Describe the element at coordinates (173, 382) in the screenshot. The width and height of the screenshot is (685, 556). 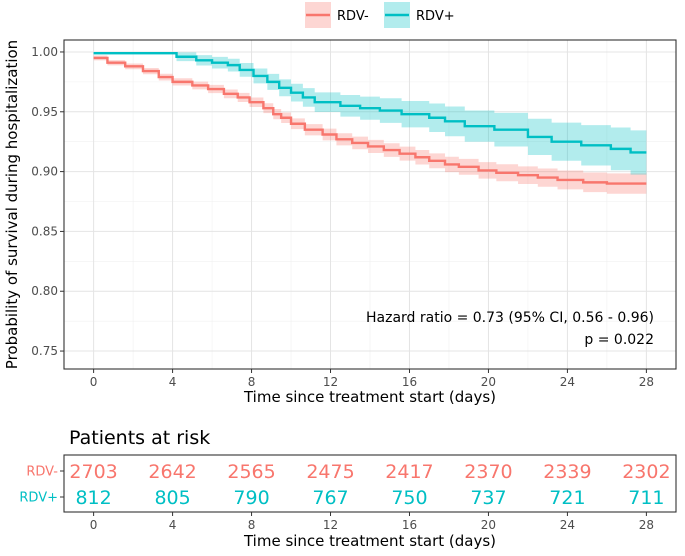
I see `x-tick-label: 4` at that location.